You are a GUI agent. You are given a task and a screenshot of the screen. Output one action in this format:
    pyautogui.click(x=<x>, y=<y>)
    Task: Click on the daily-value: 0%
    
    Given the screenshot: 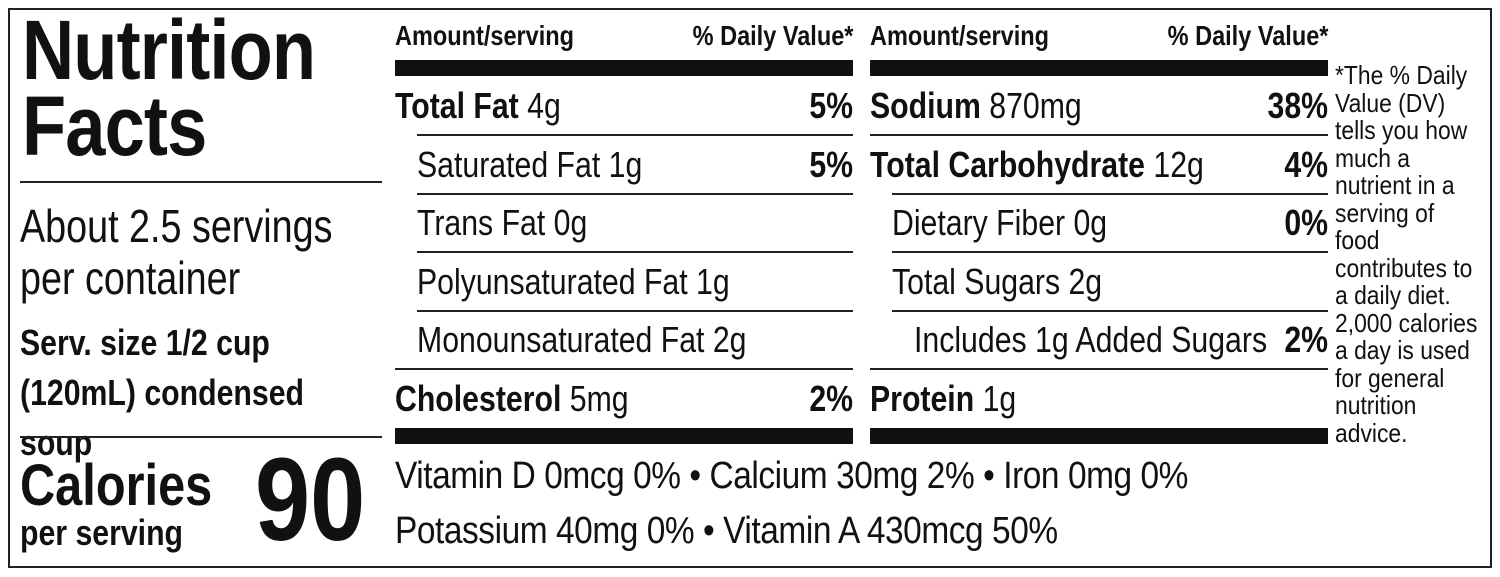 What is the action you would take?
    pyautogui.click(x=1306, y=222)
    